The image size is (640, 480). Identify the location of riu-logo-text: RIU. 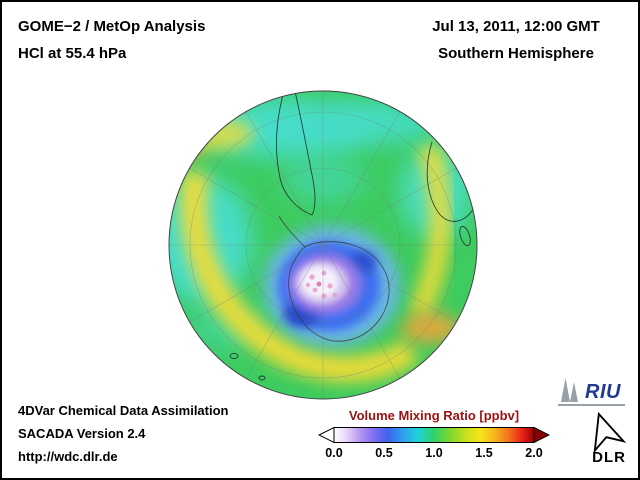
(603, 392).